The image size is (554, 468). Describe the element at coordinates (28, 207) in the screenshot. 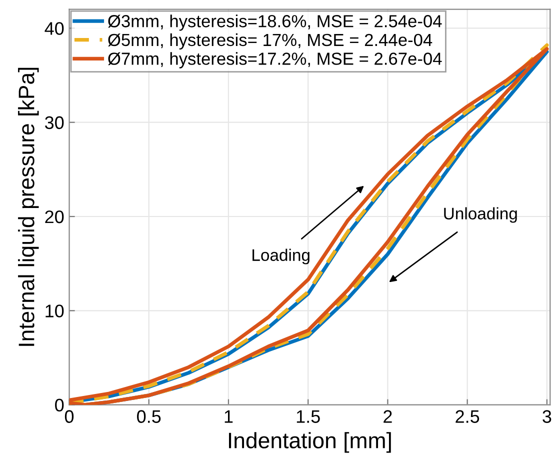

I see `y-axis-title: Internal liquid pressure [kPa]` at that location.